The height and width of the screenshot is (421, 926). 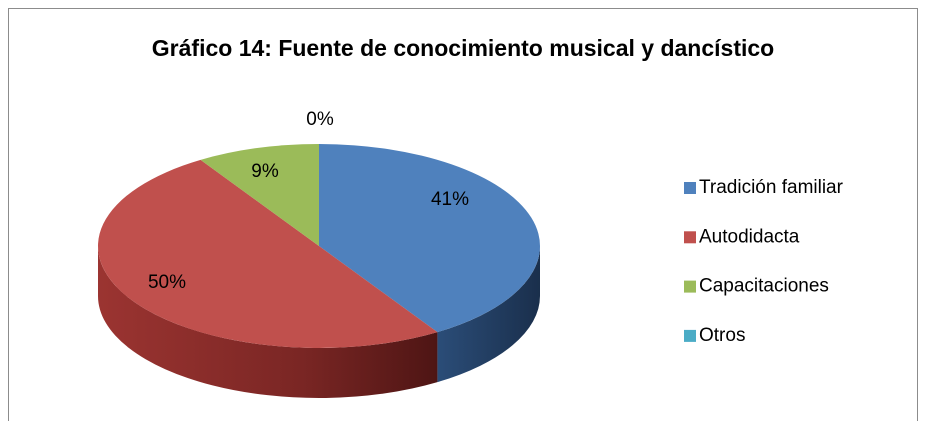 I want to click on value-label: 50%, so click(x=167, y=282).